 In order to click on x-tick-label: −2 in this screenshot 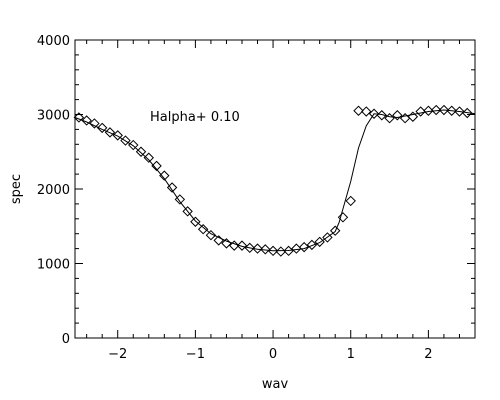, I will do `click(117, 354)`.